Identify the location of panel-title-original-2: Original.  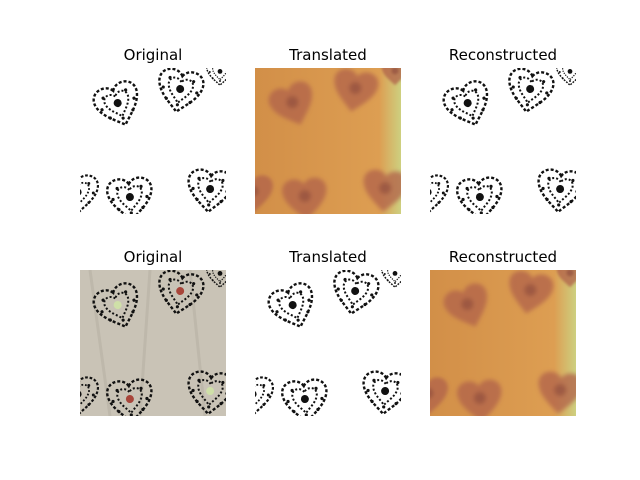
(153, 257).